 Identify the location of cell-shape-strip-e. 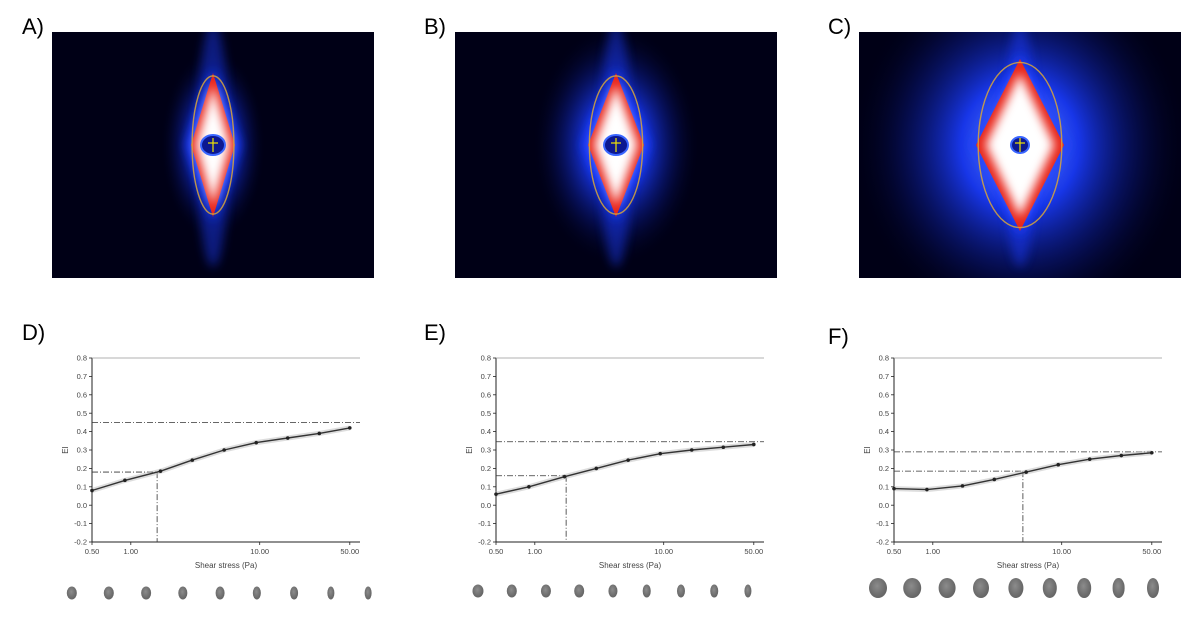
(612, 591).